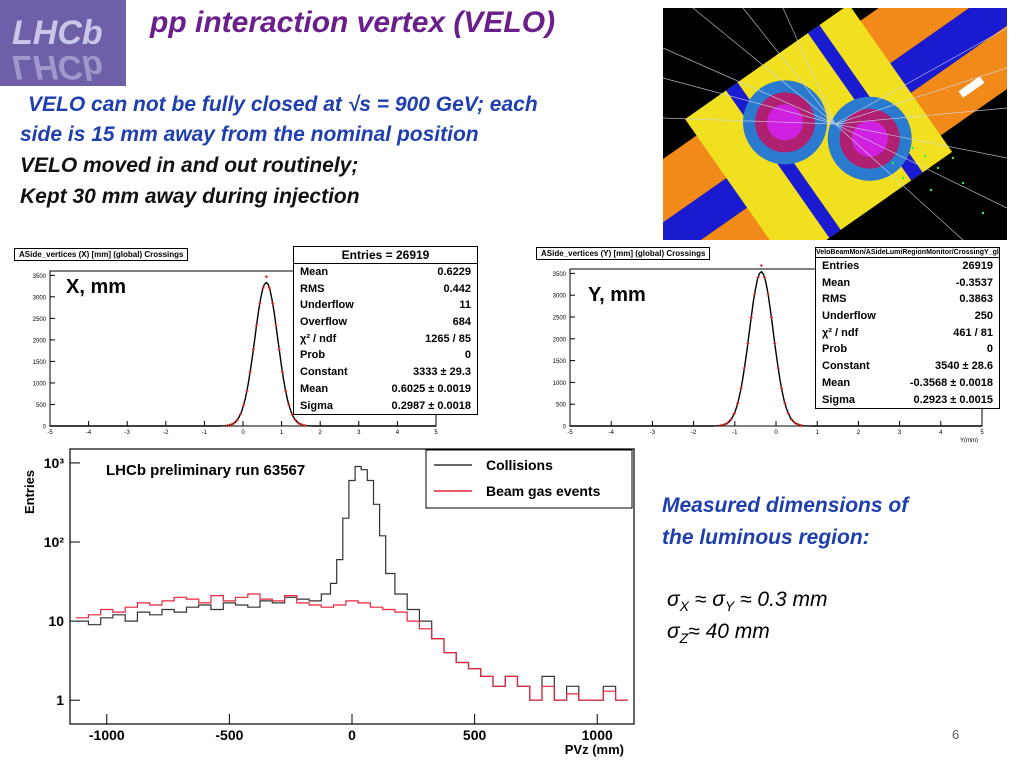 The image size is (1024, 768). Describe the element at coordinates (448, 338) in the screenshot. I see `x-stat-value: 1265 / 85` at that location.